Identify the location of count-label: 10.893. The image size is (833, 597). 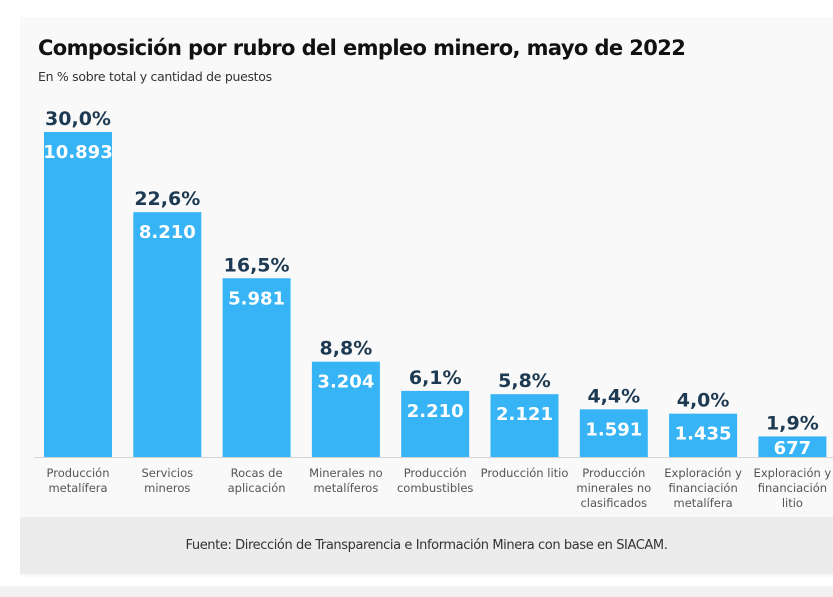
(77, 152).